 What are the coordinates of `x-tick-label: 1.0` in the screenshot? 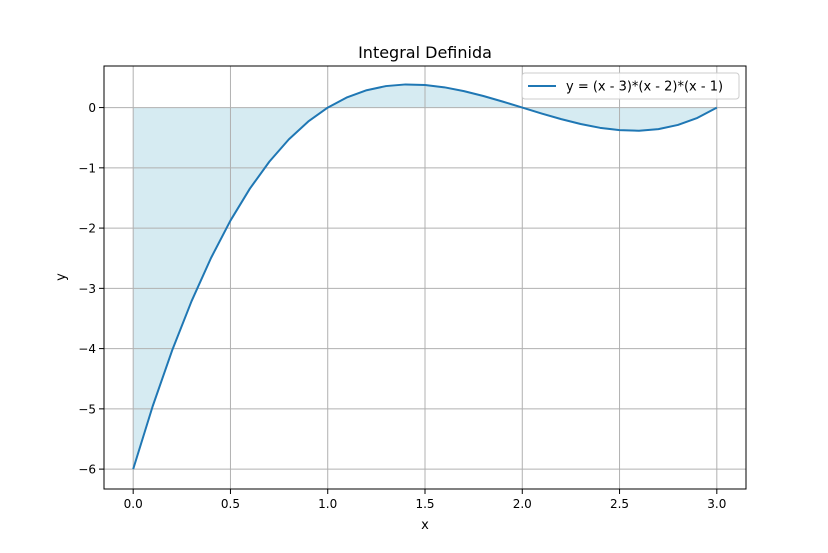 It's located at (327, 504).